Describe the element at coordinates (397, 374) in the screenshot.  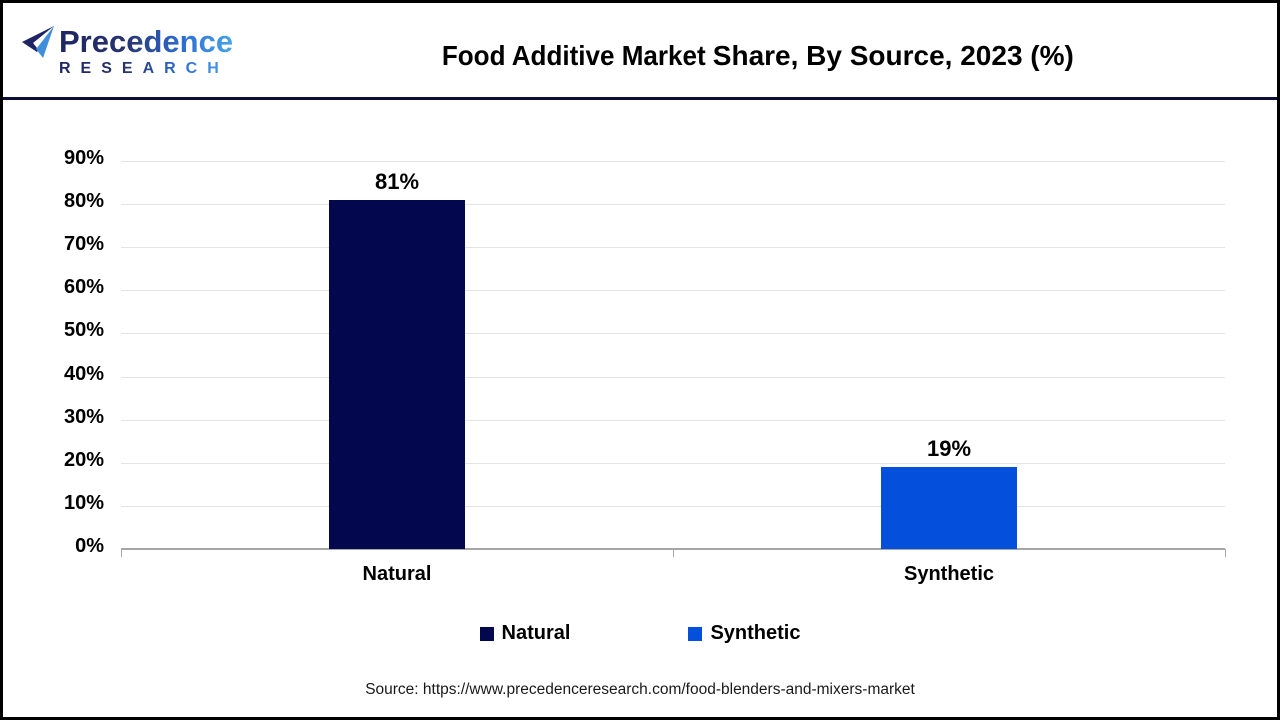
I see `bar-natural` at that location.